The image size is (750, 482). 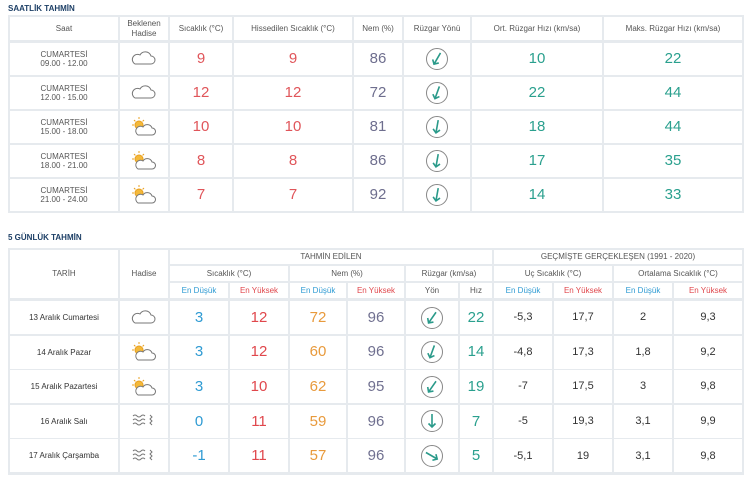 What do you see at coordinates (523, 456) in the screenshot?
I see `value-cell: -5,1` at bounding box center [523, 456].